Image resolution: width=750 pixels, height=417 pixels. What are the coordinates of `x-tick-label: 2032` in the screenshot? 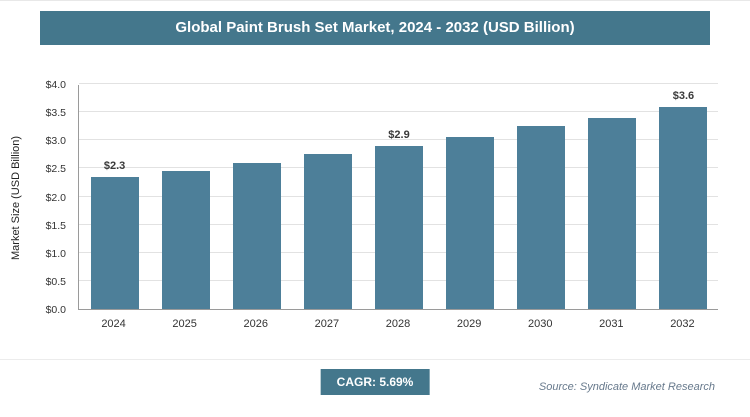 It's located at (682, 324).